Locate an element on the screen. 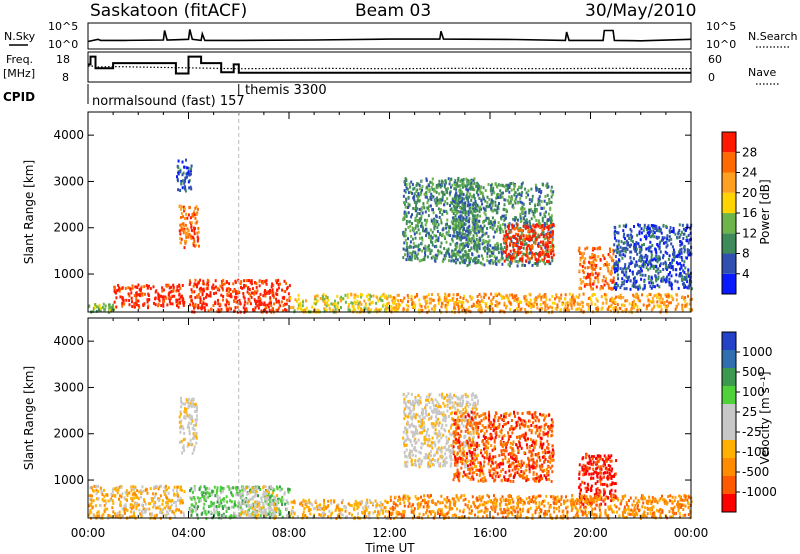 The height and width of the screenshot is (554, 800). freq-ytick-top: 18 is located at coordinates (63, 59).